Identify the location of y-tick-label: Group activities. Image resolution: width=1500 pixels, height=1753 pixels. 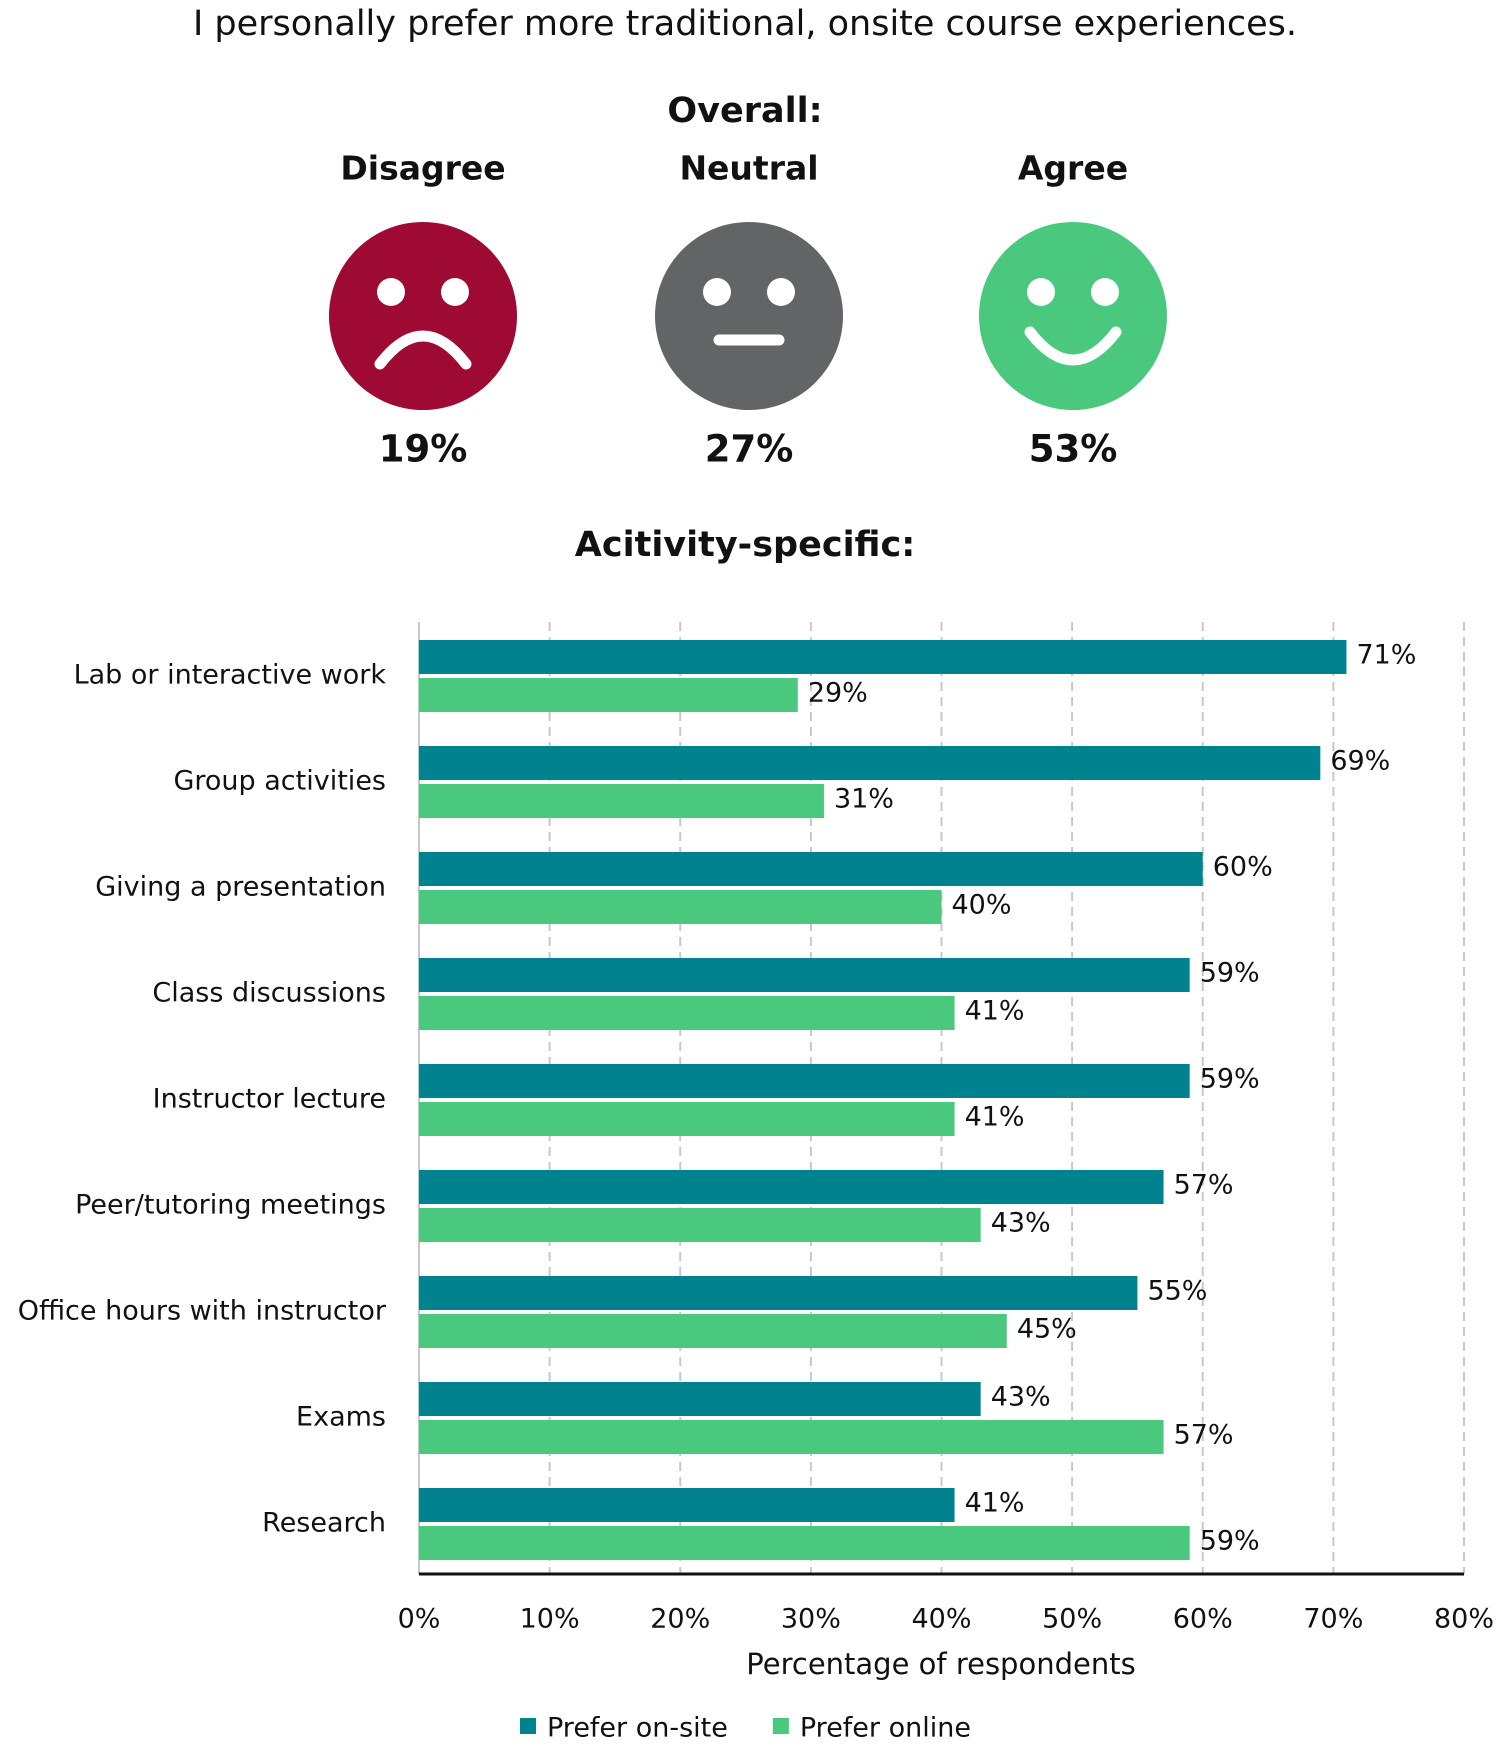
(279, 781).